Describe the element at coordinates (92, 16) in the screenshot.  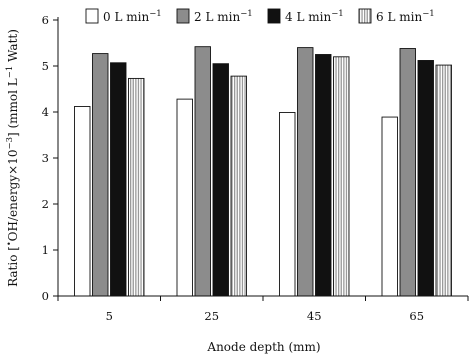
I see `legend-swatch-white` at that location.